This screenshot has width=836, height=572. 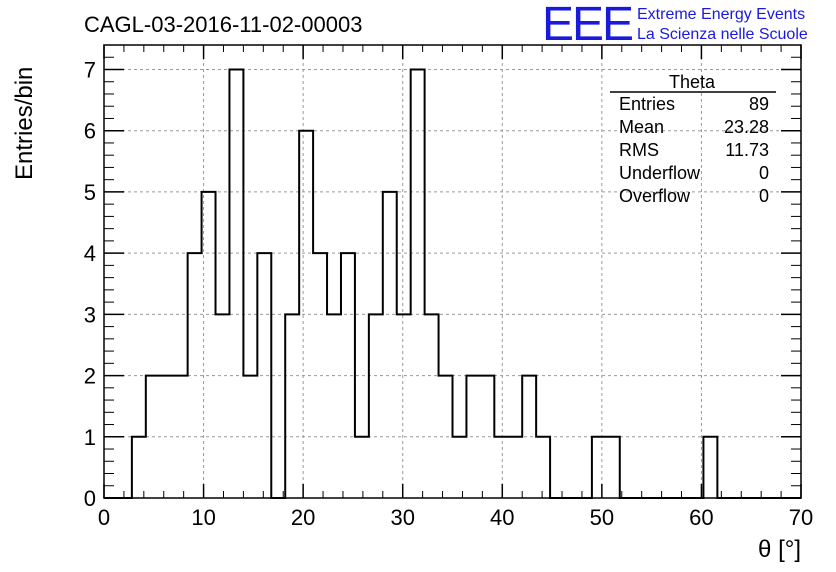 I want to click on stats-row-label: Overflow, so click(x=655, y=196).